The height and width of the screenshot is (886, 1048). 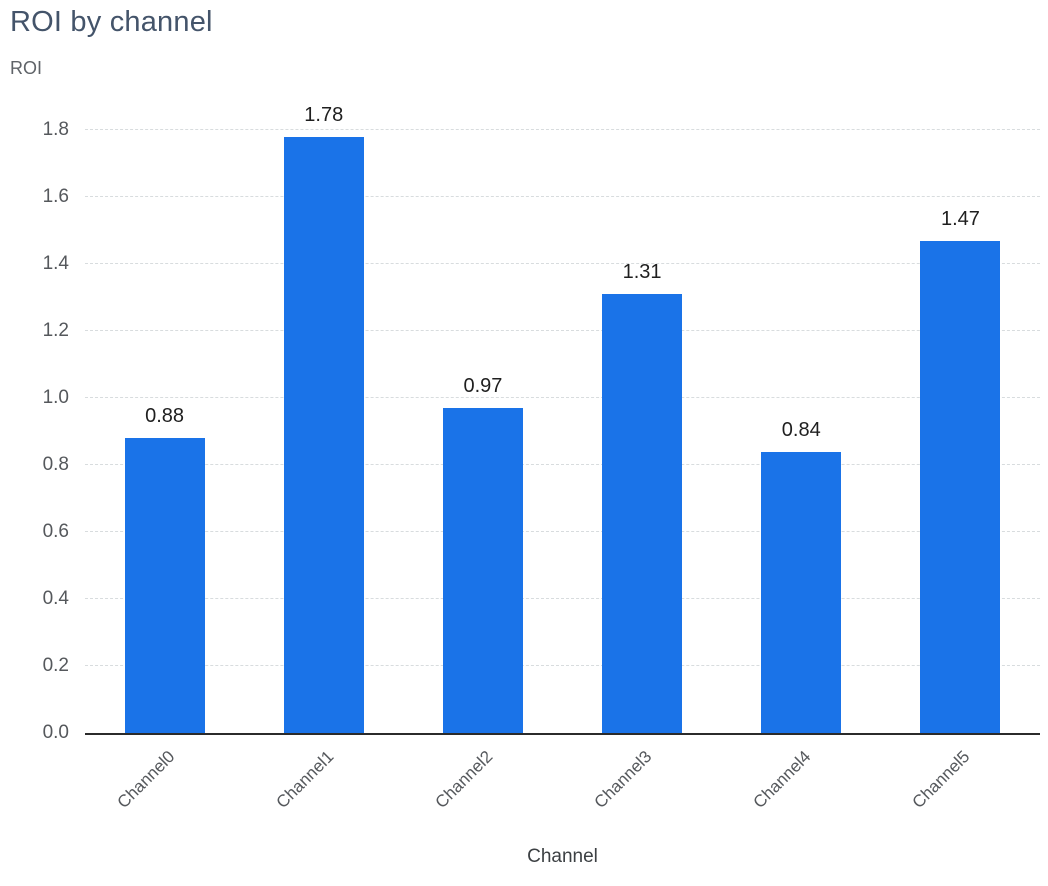 What do you see at coordinates (55, 732) in the screenshot?
I see `y-tick-label: 0.0` at bounding box center [55, 732].